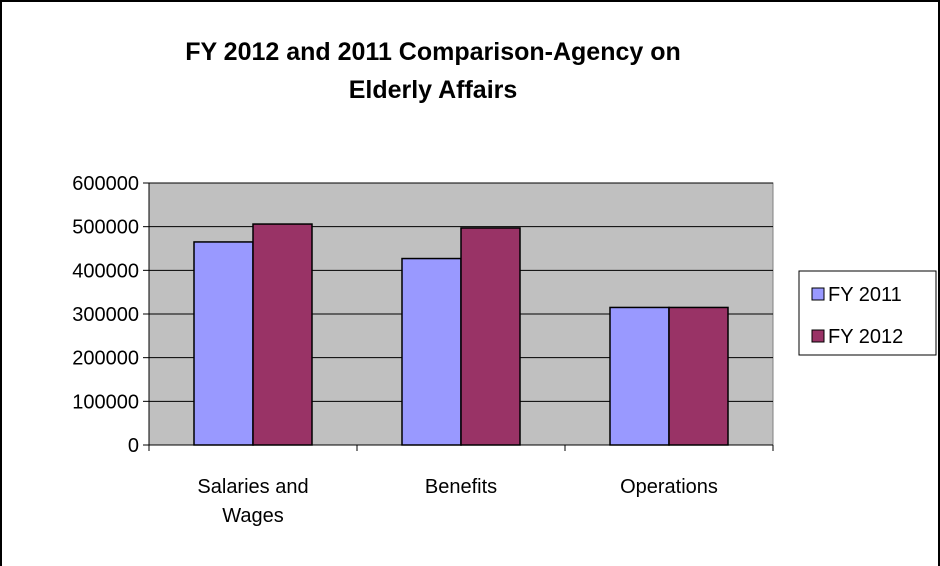 The height and width of the screenshot is (566, 940). I want to click on x-category-label-0-1: Wages, so click(253, 516).